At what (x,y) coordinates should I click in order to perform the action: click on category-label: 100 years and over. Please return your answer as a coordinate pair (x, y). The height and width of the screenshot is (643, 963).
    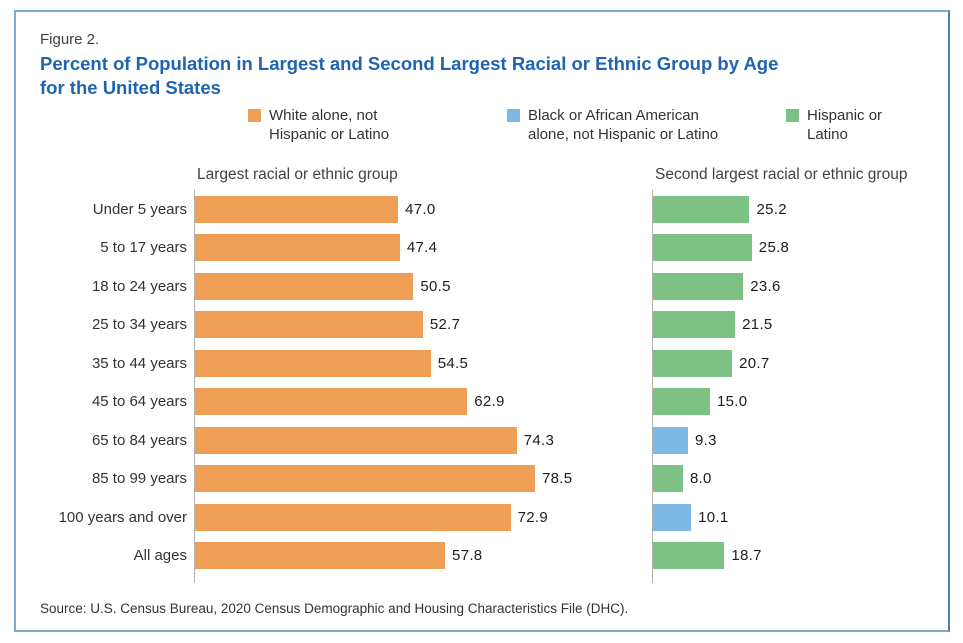
    Looking at the image, I should click on (122, 517).